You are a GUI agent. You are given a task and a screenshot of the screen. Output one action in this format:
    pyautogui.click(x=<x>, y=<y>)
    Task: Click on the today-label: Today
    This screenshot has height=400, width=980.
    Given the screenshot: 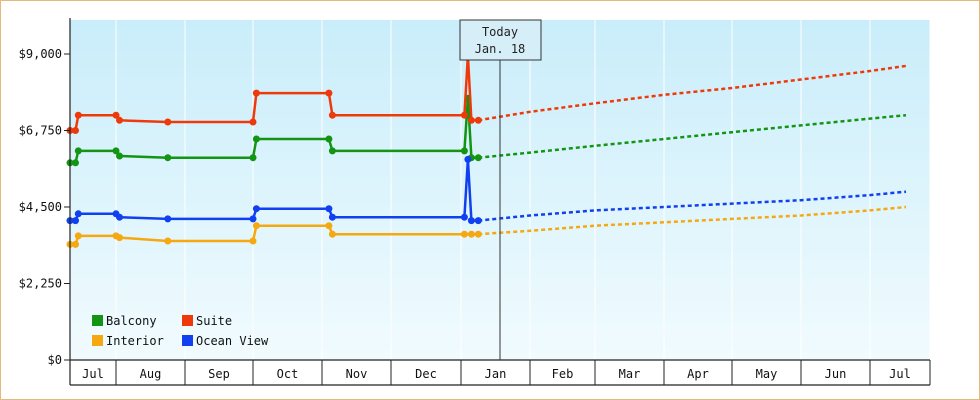 What is the action you would take?
    pyautogui.click(x=500, y=32)
    